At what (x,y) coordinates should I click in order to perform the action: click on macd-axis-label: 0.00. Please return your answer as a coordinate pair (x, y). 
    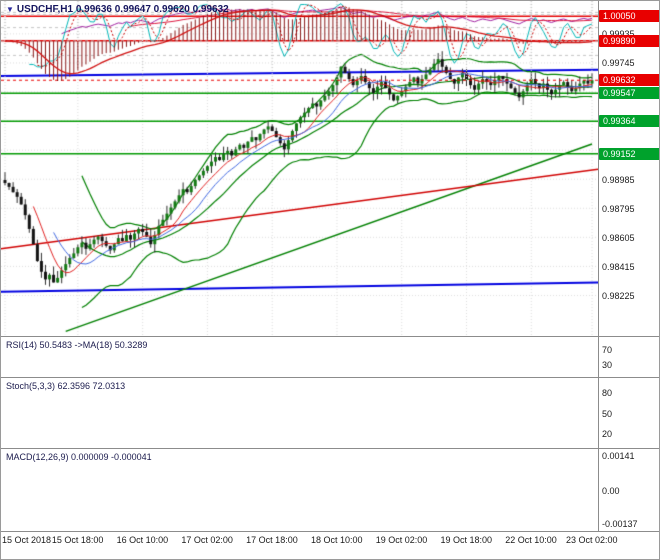
    Looking at the image, I should click on (611, 490).